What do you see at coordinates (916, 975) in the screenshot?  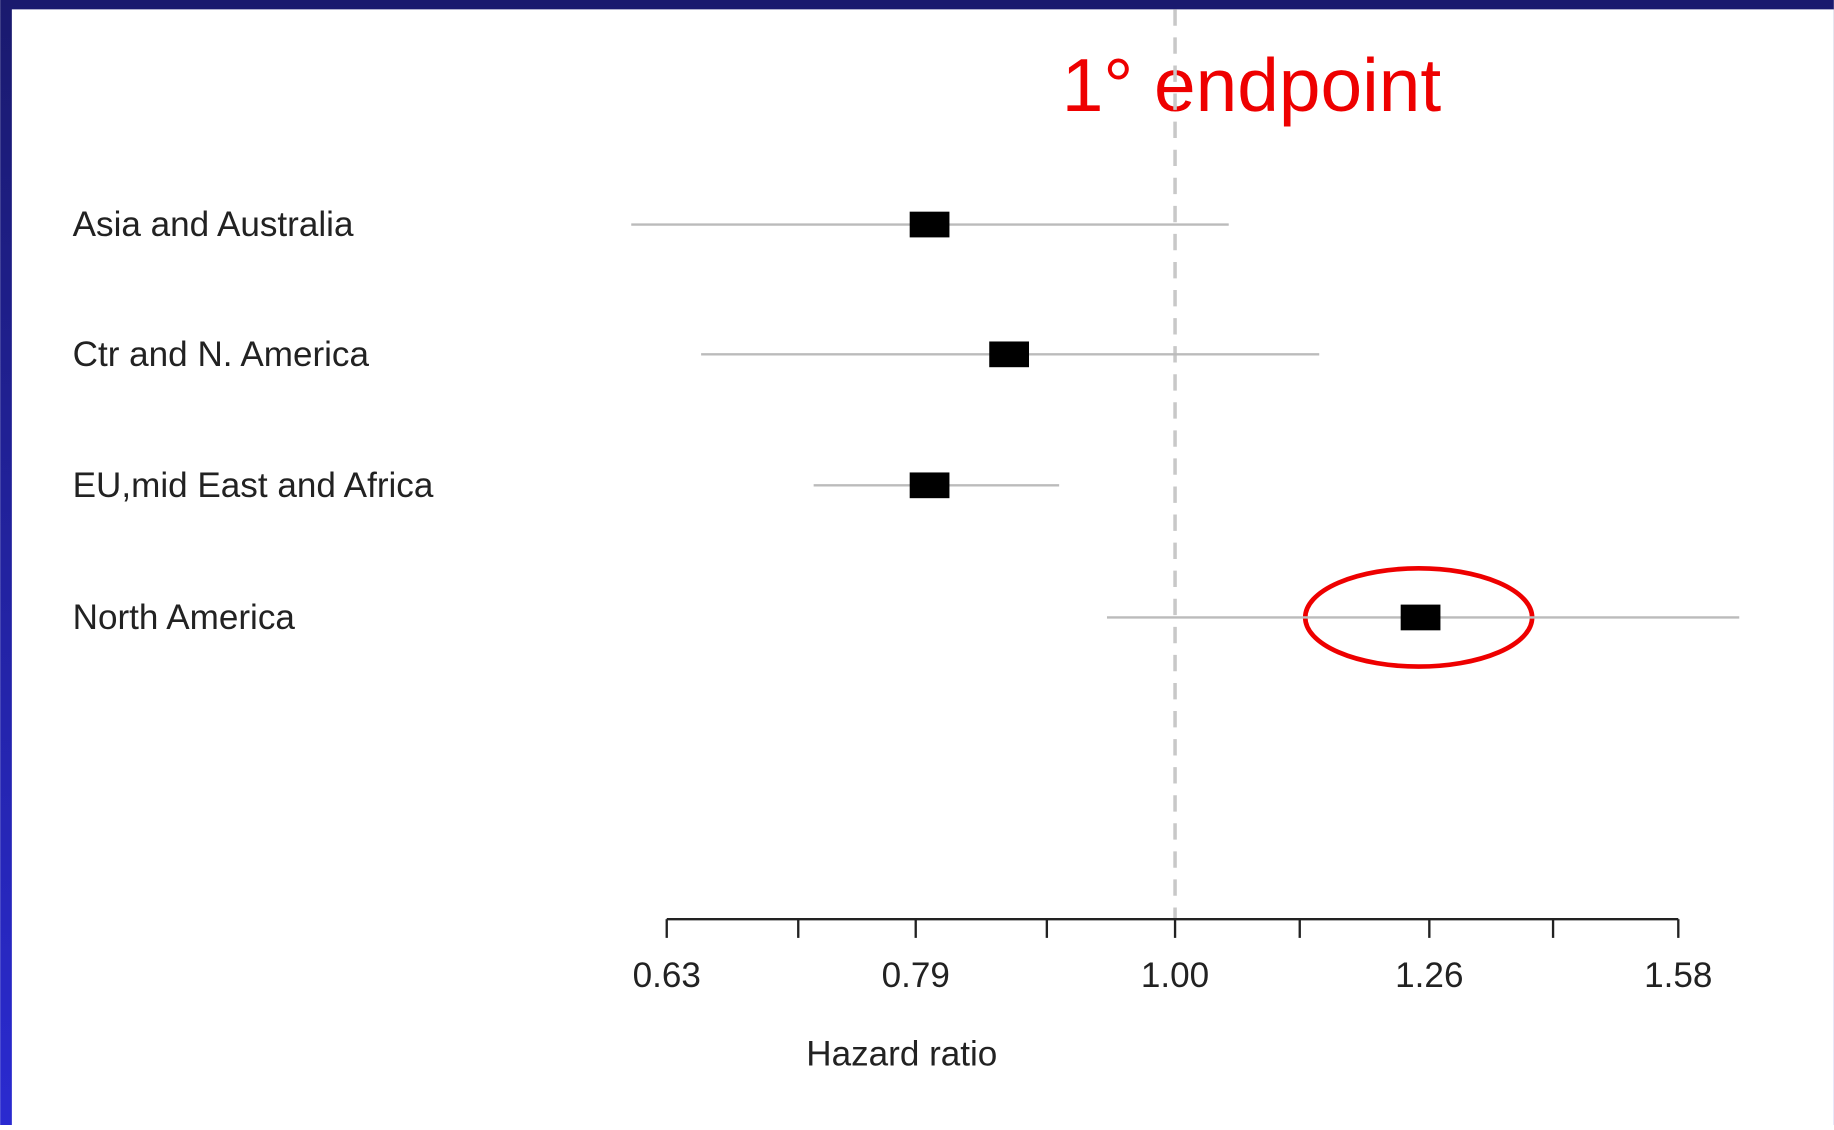 I see `x-tick-label: 0.79` at bounding box center [916, 975].